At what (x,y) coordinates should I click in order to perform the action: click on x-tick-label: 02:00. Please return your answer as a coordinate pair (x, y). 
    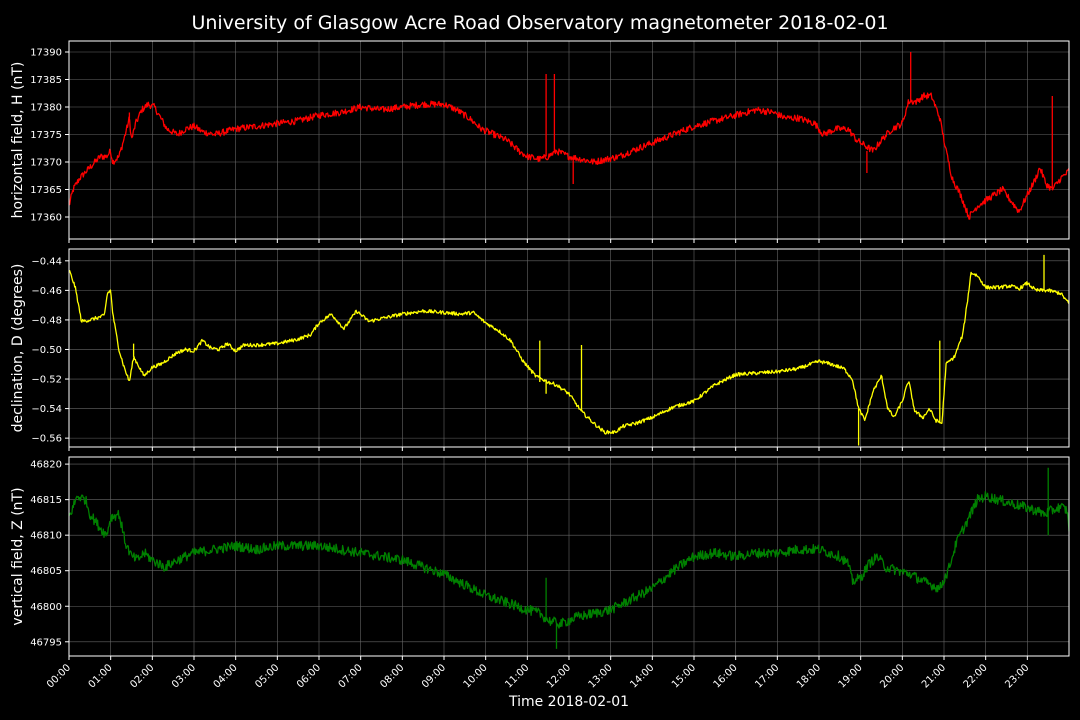
    Looking at the image, I should click on (142, 676).